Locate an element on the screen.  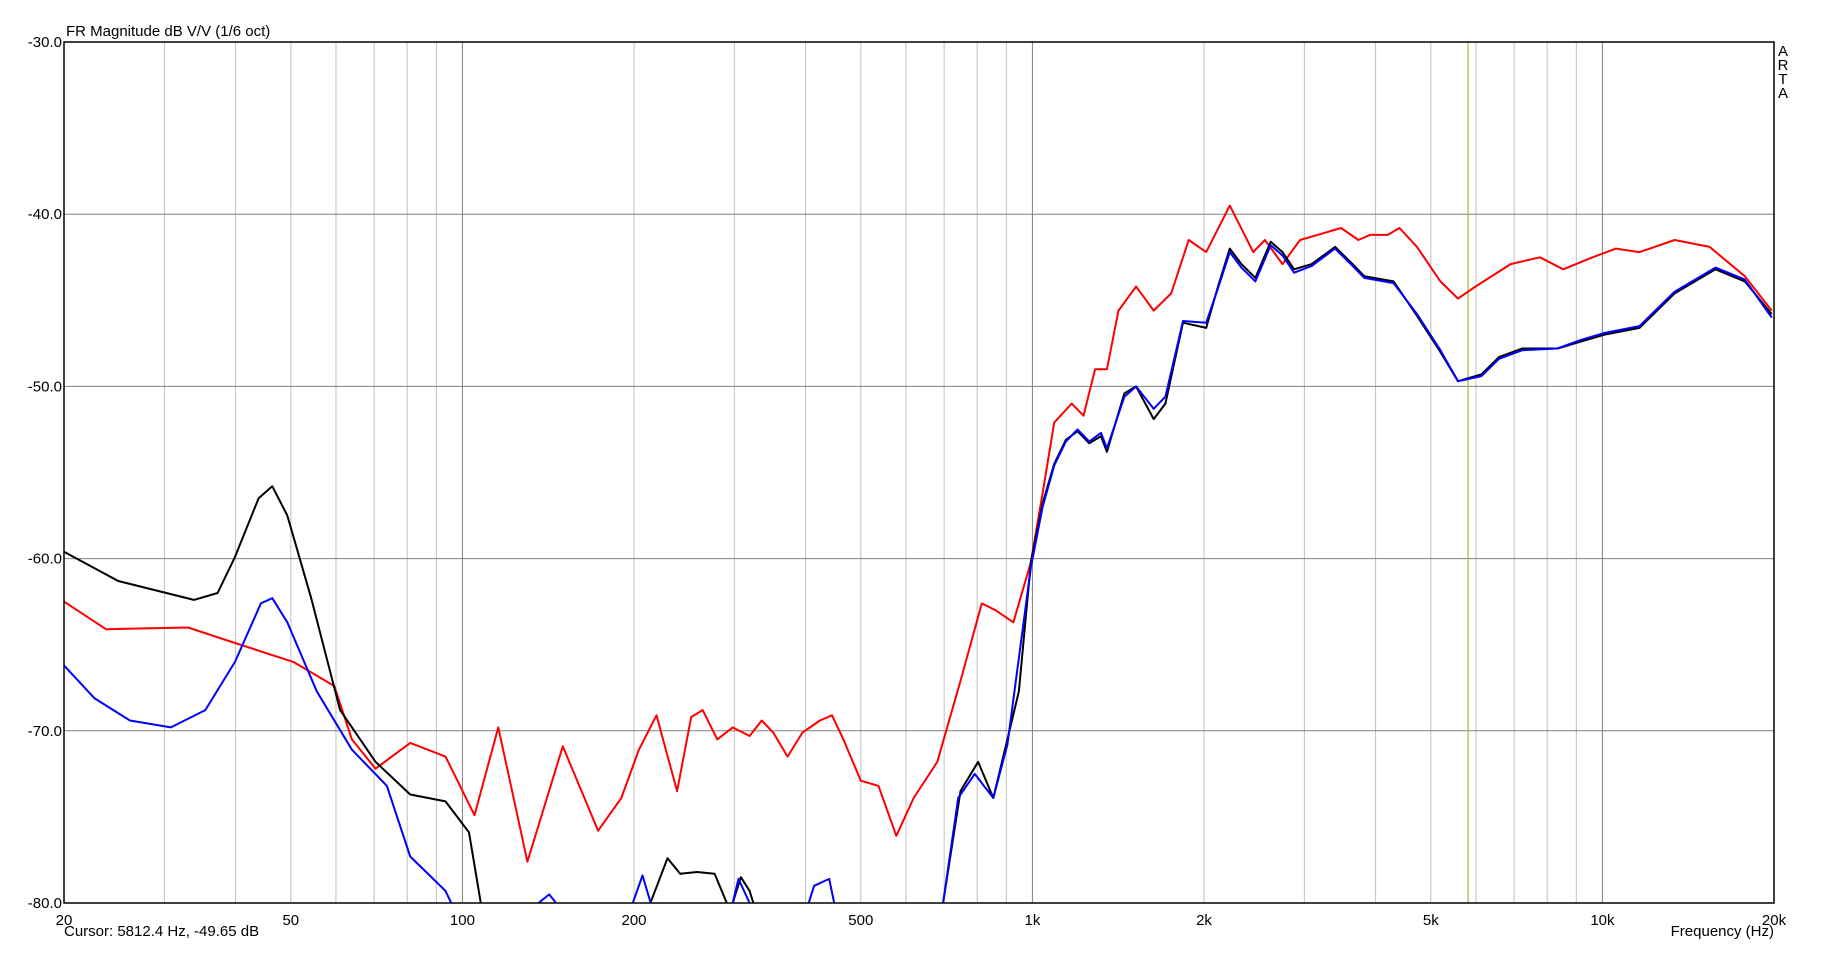
x-tick-label: 100 is located at coordinates (462, 920).